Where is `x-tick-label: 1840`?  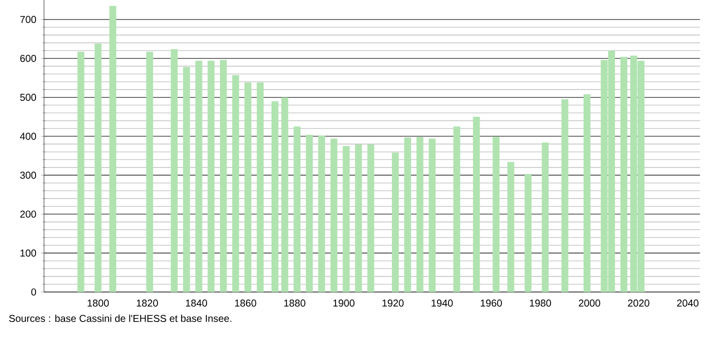 x-tick-label: 1840 is located at coordinates (197, 303).